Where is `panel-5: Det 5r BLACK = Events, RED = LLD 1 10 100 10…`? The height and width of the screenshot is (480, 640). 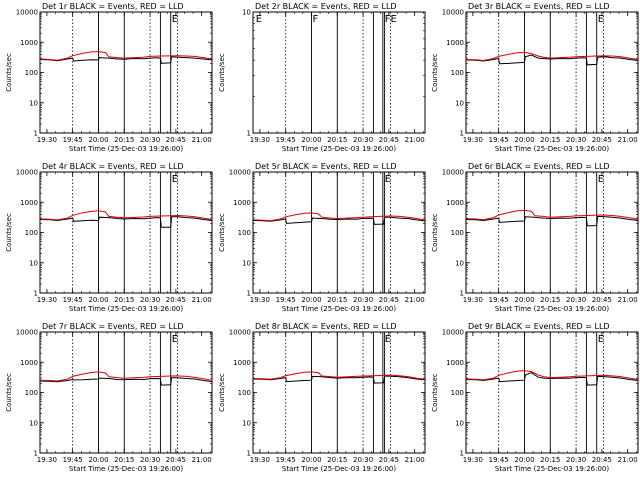
panel-5: Det 5r BLACK = Events, RED = LLD 1 10 100 10… is located at coordinates (322, 237).